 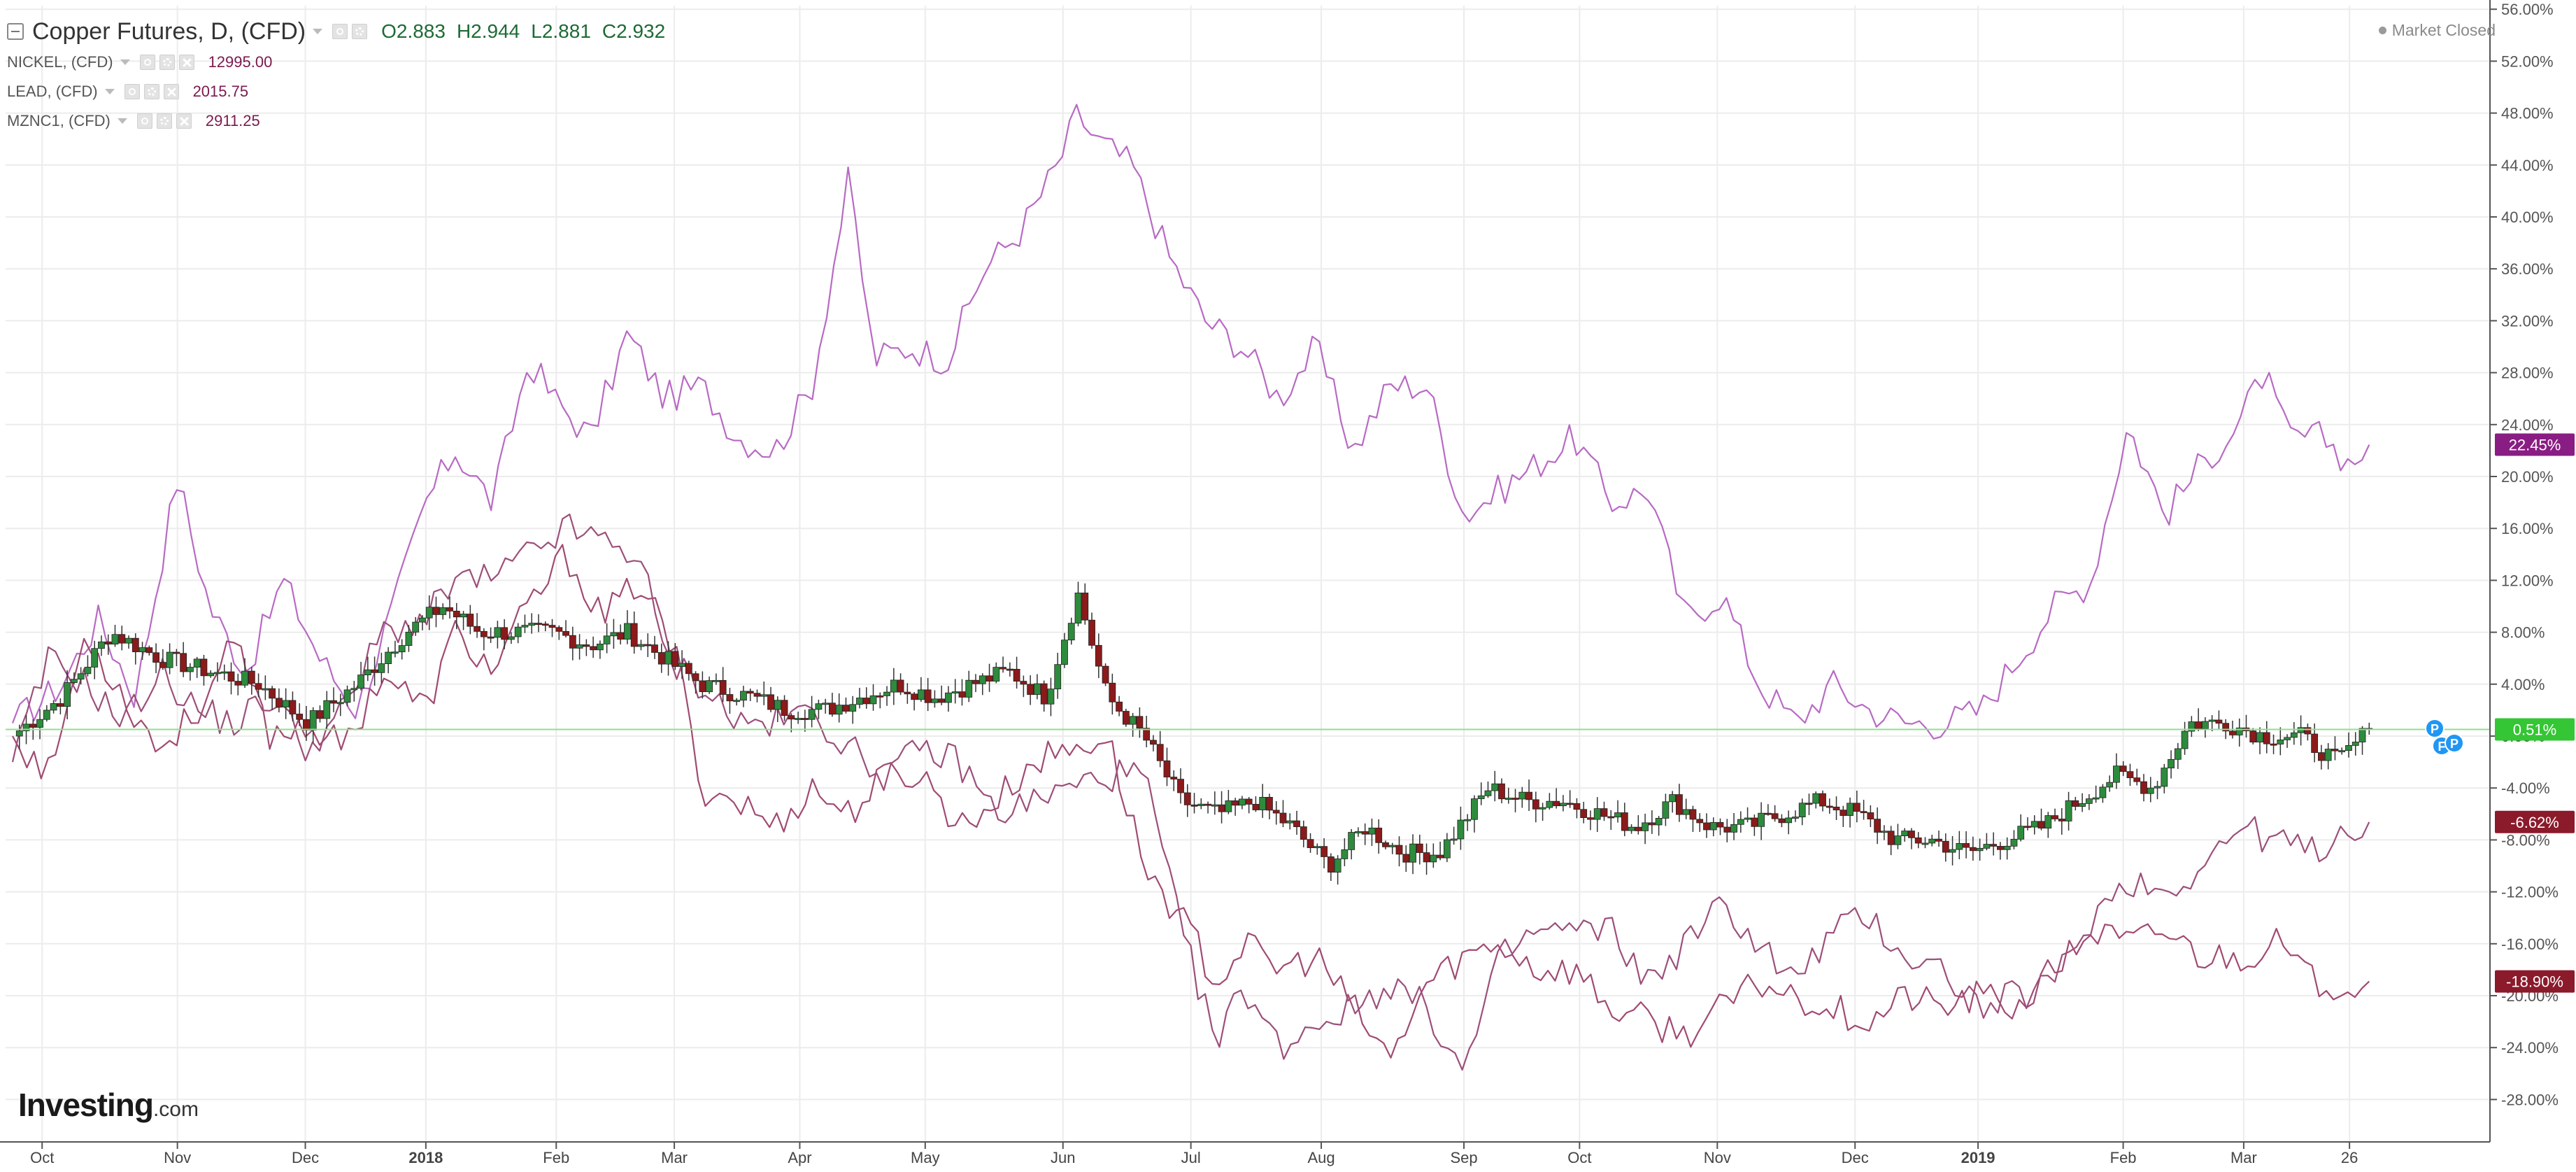 I want to click on y-tick-label: 16.00%, so click(x=2527, y=528).